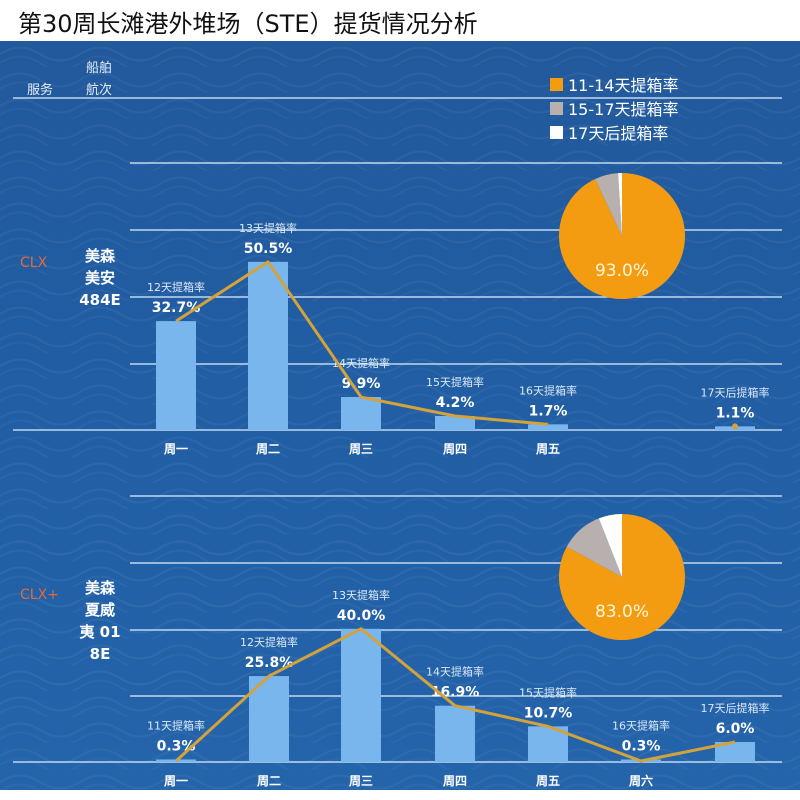 This screenshot has height=800, width=800. I want to click on vessel-line: 美安, so click(99, 278).